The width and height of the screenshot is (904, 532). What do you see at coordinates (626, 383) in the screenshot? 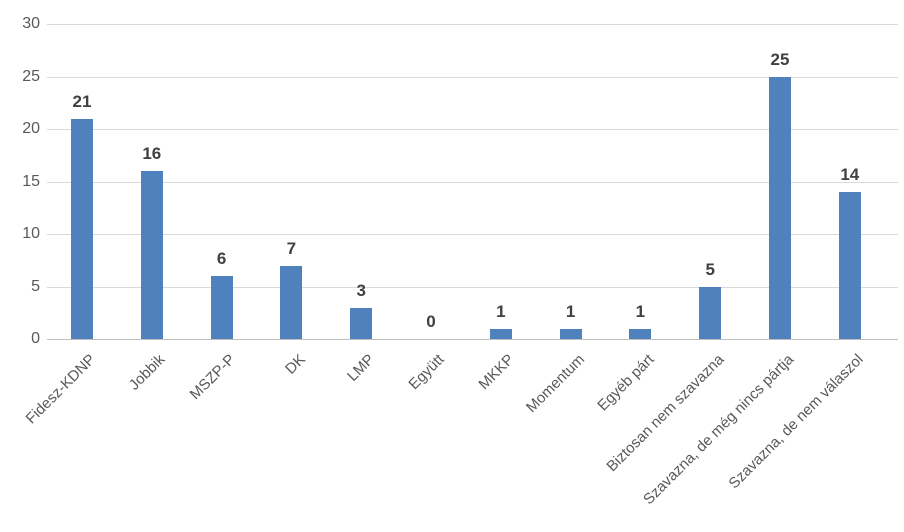
I see `x-category-label: Egyéb párt` at bounding box center [626, 383].